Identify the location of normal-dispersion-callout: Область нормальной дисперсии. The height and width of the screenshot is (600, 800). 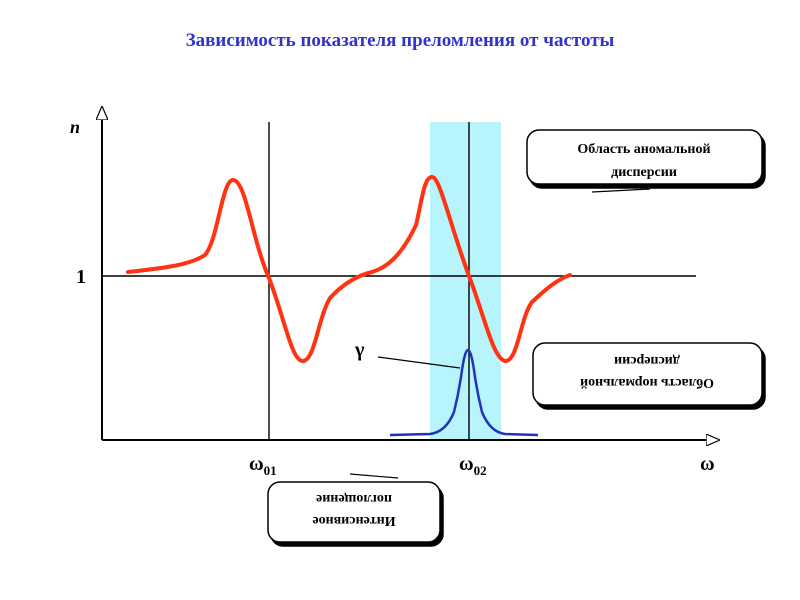
(647, 374).